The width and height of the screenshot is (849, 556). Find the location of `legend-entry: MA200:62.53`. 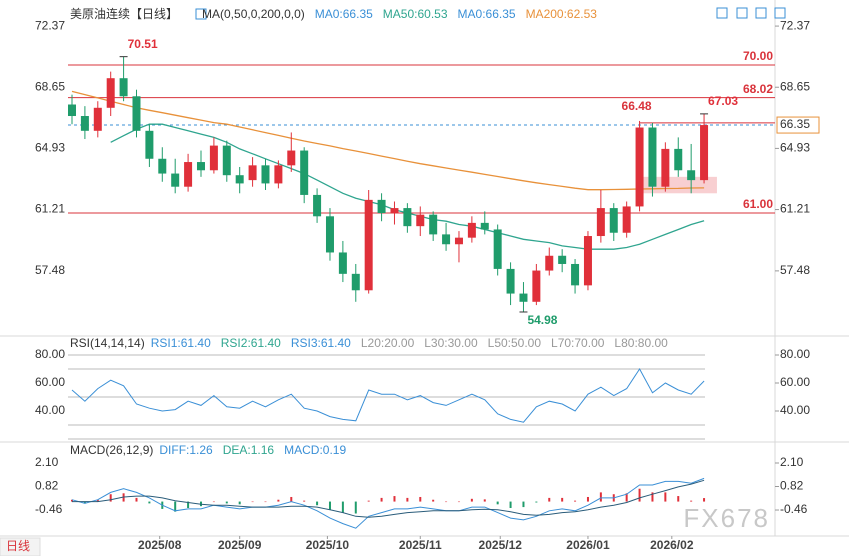

legend-entry: MA200:62.53 is located at coordinates (562, 14).